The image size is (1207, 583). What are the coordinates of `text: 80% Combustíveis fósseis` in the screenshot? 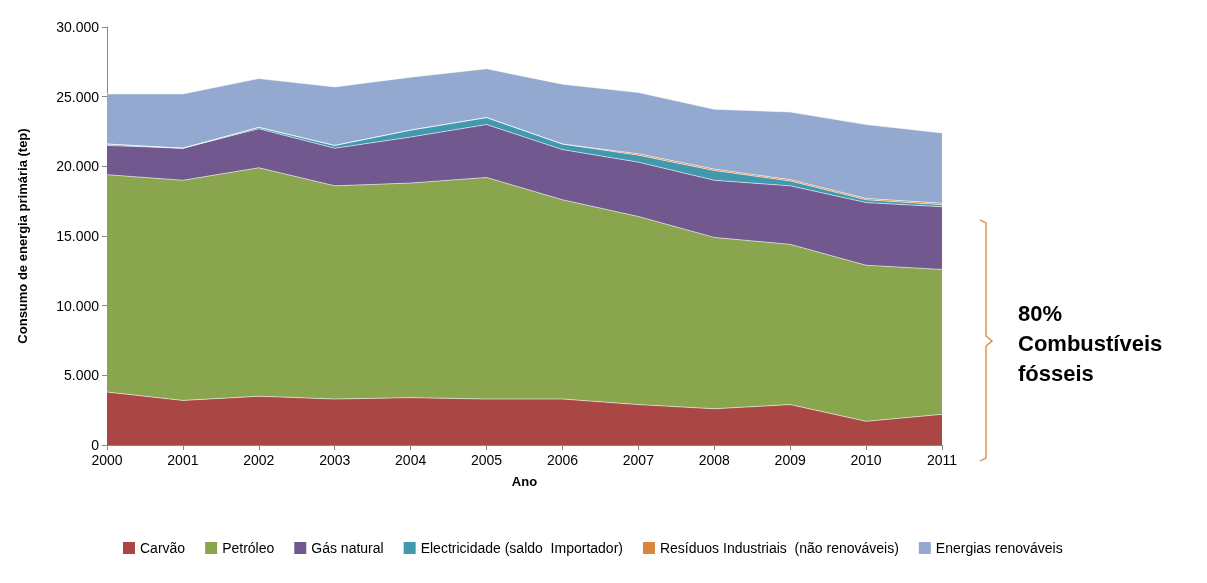 It's located at (1093, 343).